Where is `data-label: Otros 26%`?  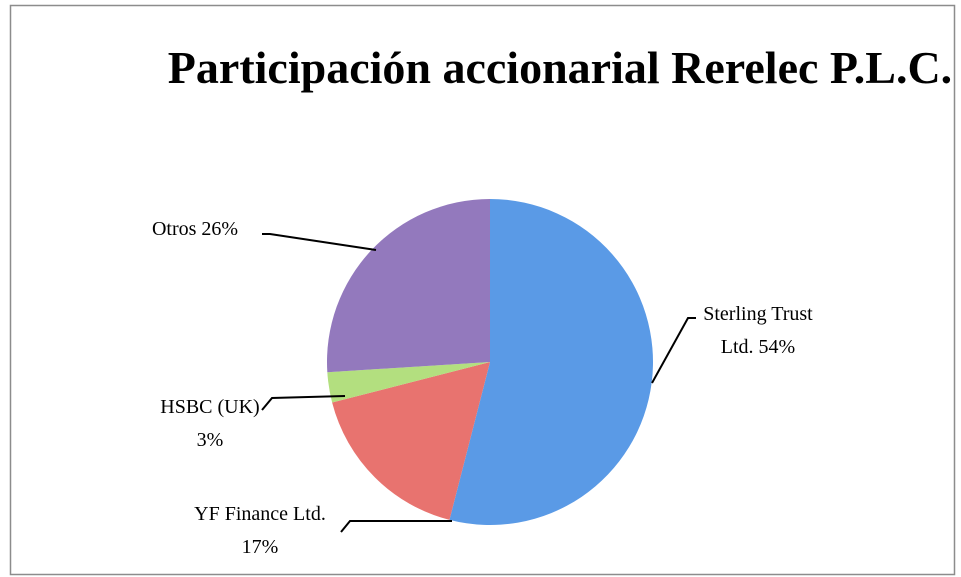
data-label: Otros 26% is located at coordinates (195, 229).